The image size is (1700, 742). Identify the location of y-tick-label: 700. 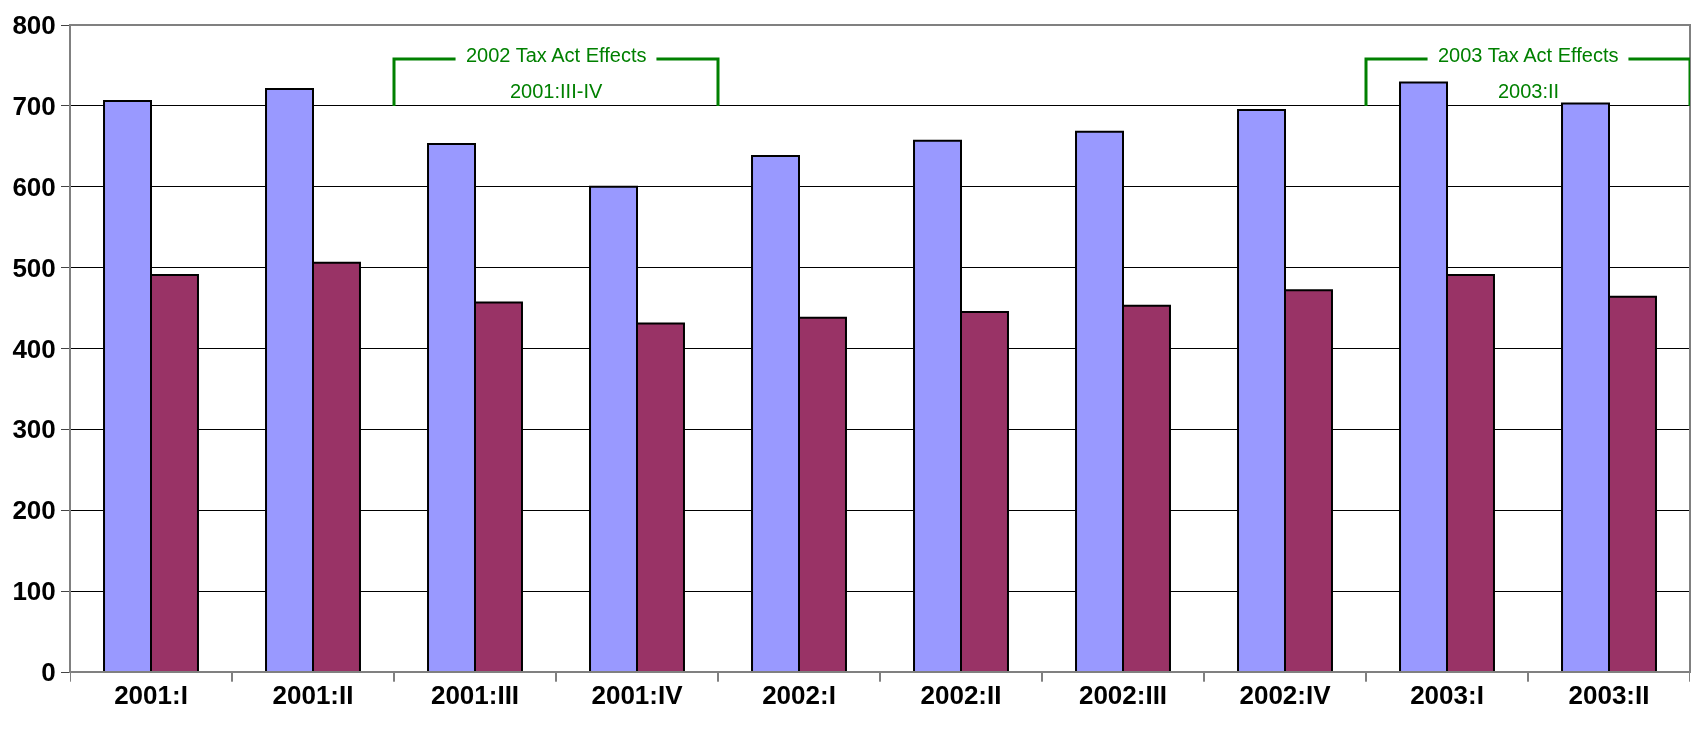
(34, 105).